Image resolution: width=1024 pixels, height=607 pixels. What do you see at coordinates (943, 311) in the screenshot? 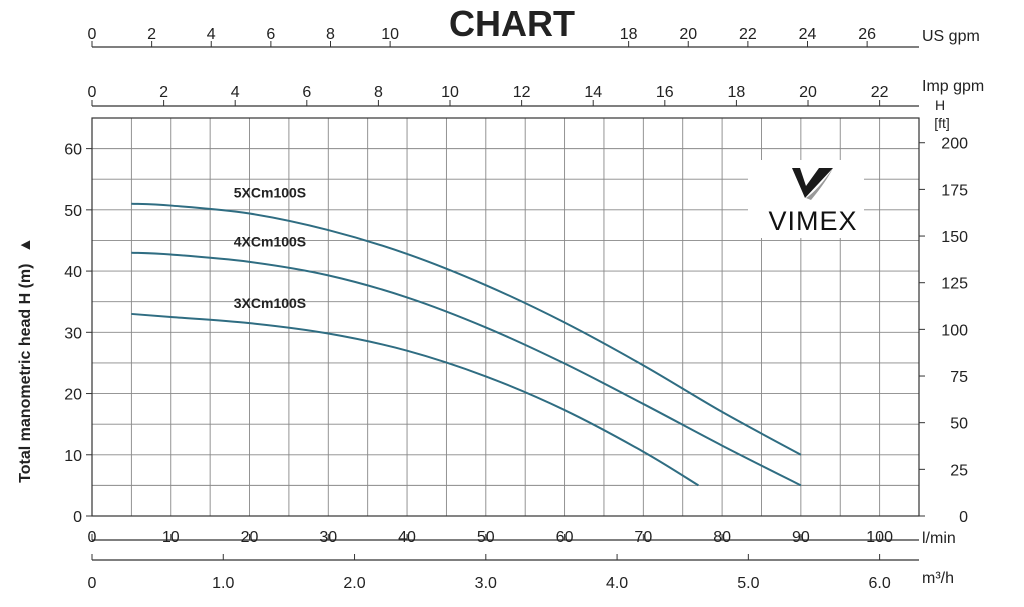
I see `right-axis-feet: 0 25 50 75 100 125 150 175 200 H [ft]` at bounding box center [943, 311].